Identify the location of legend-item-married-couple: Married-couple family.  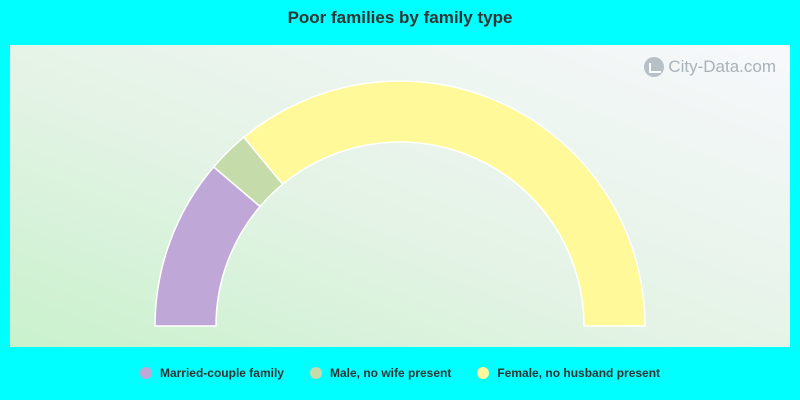
(211, 373).